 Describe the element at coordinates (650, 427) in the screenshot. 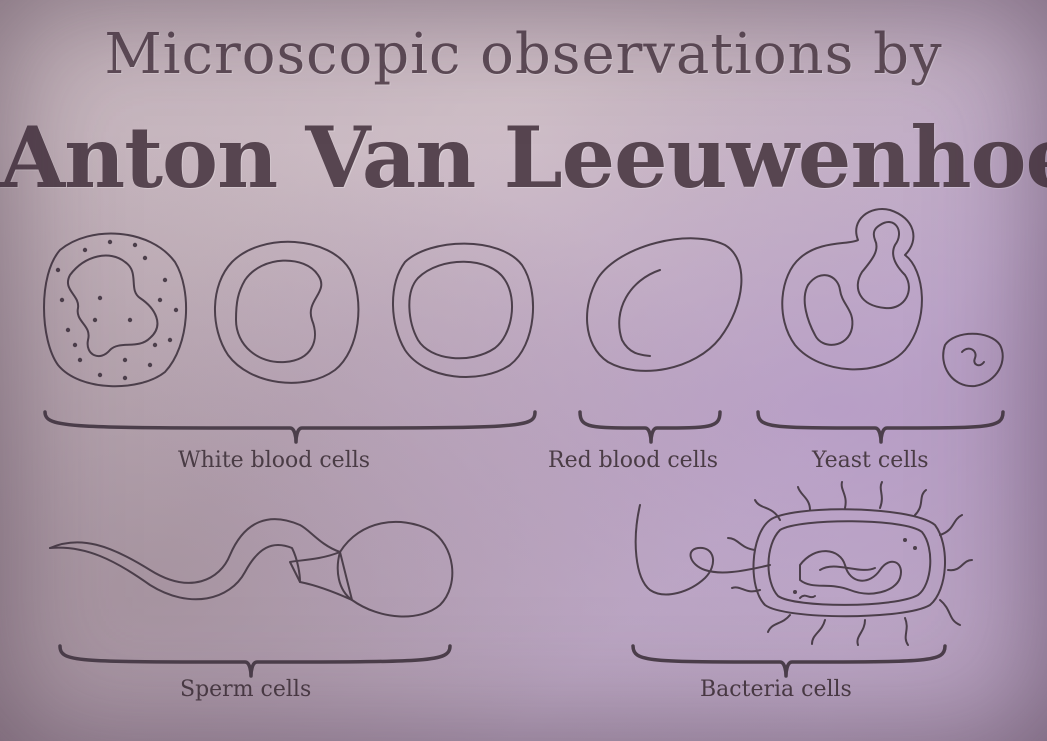

I see `brace-red-blood-cells` at that location.